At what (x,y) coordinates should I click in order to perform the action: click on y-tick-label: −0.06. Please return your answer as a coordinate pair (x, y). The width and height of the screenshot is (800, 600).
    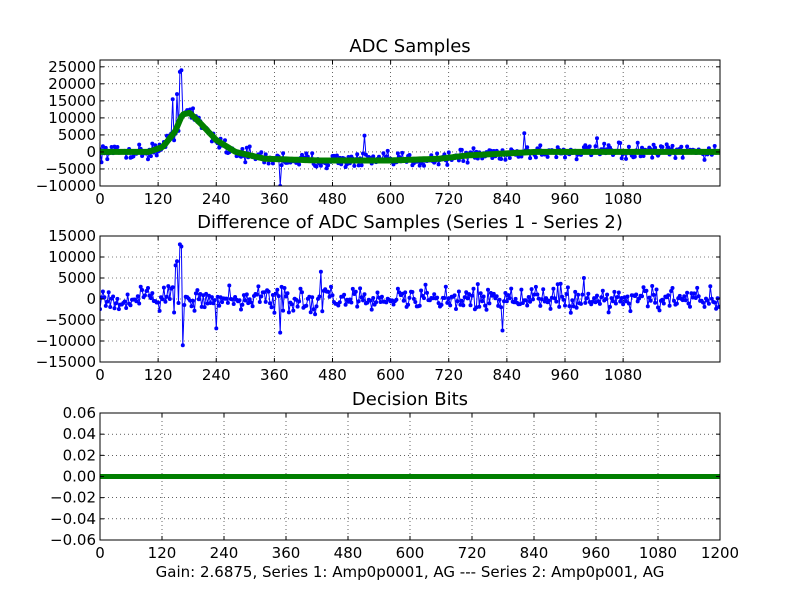
    Looking at the image, I should click on (73, 540).